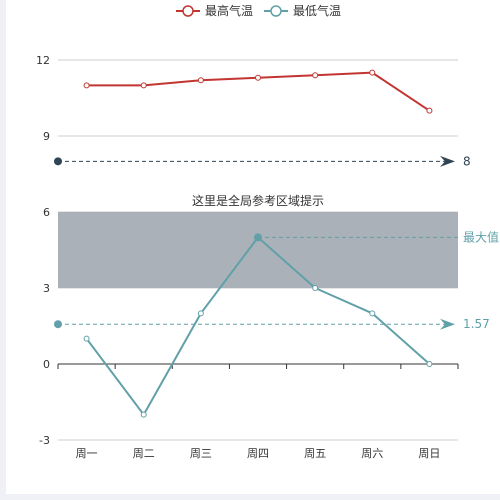  What do you see at coordinates (258, 237) in the screenshot?
I see `max-value-marker` at bounding box center [258, 237].